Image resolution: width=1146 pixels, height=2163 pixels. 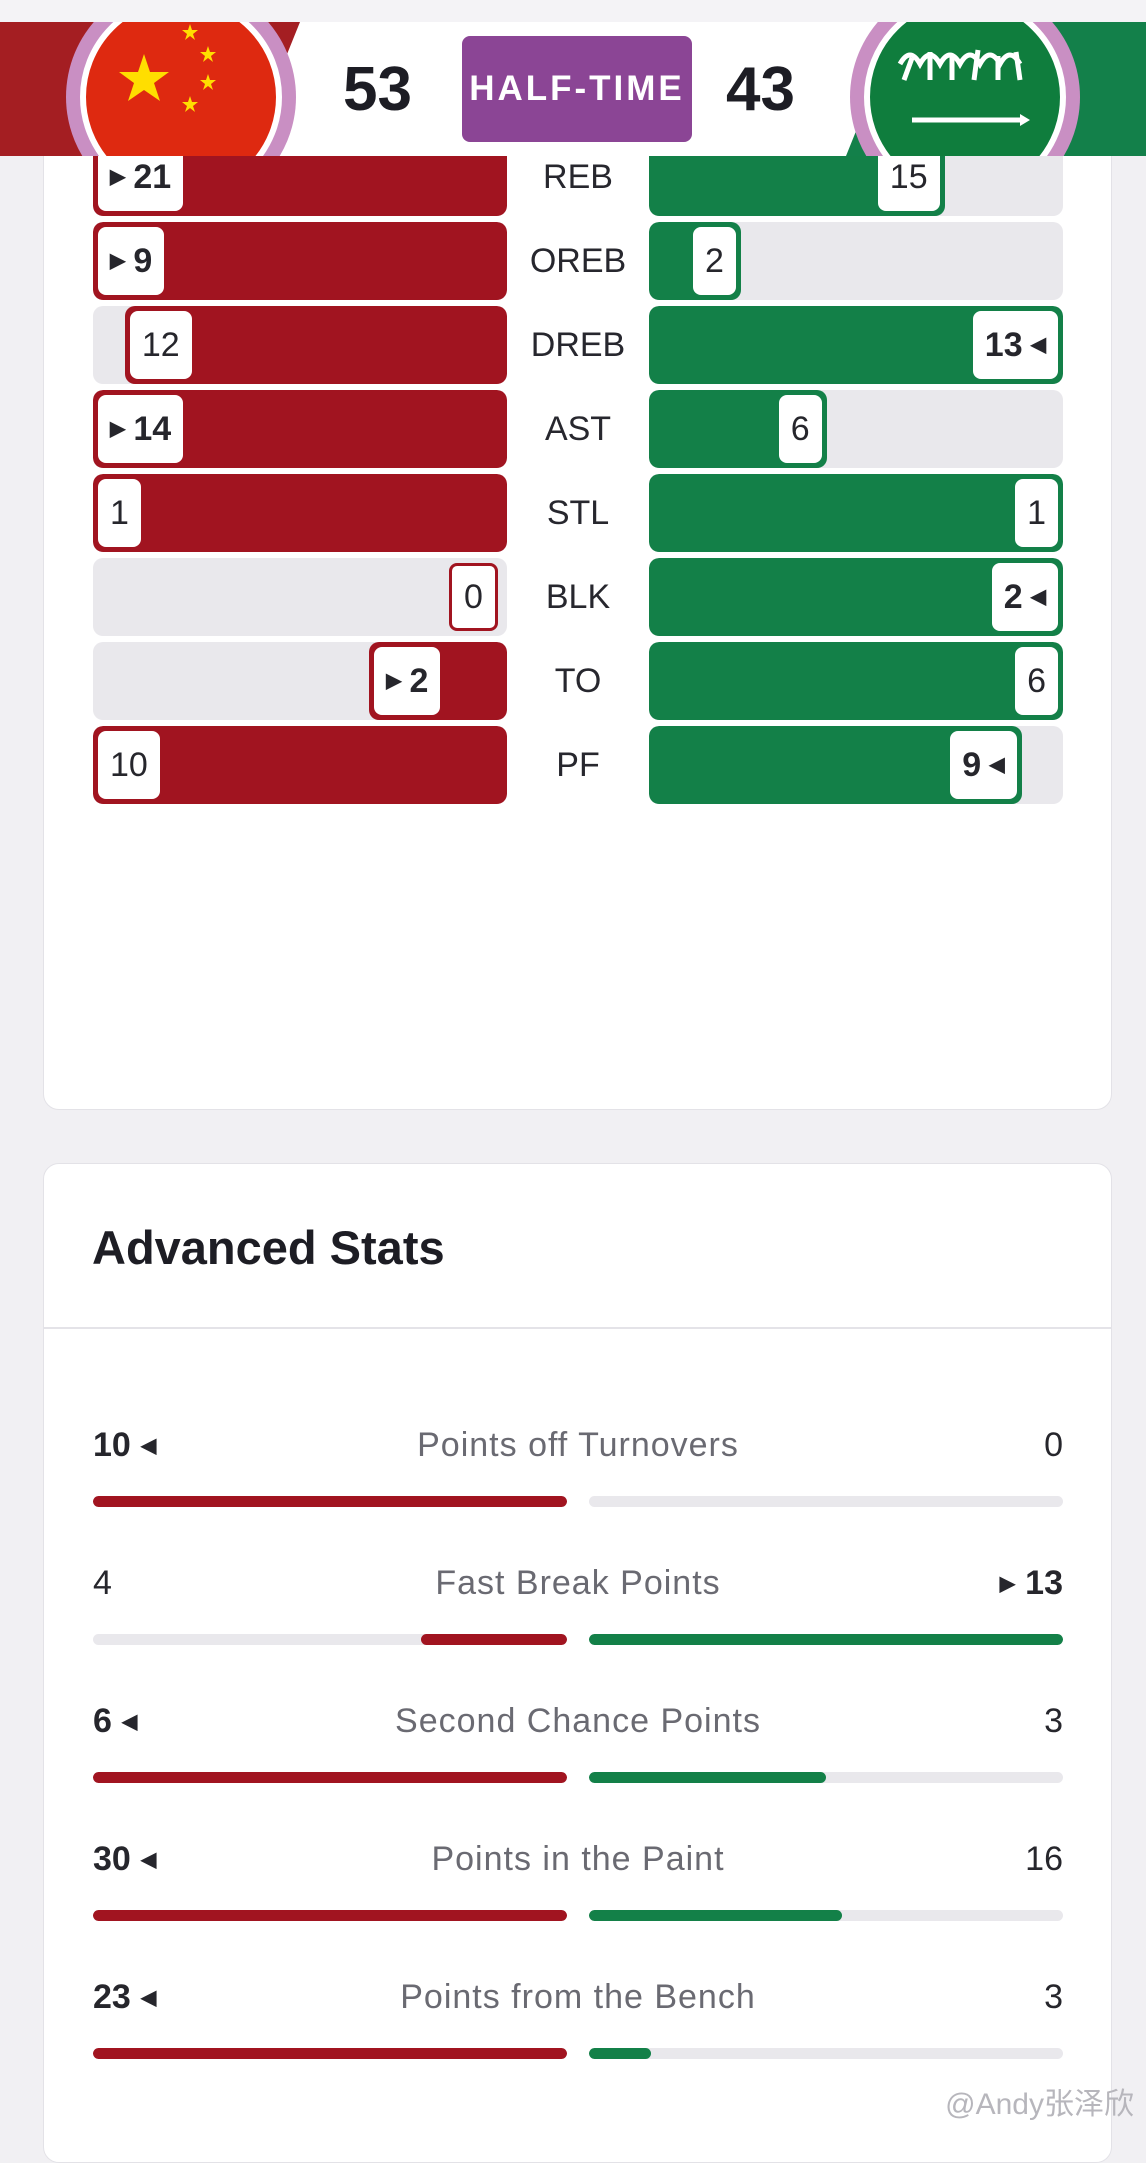 I want to click on away-stat-value: 2 ◀, so click(x=1024, y=597).